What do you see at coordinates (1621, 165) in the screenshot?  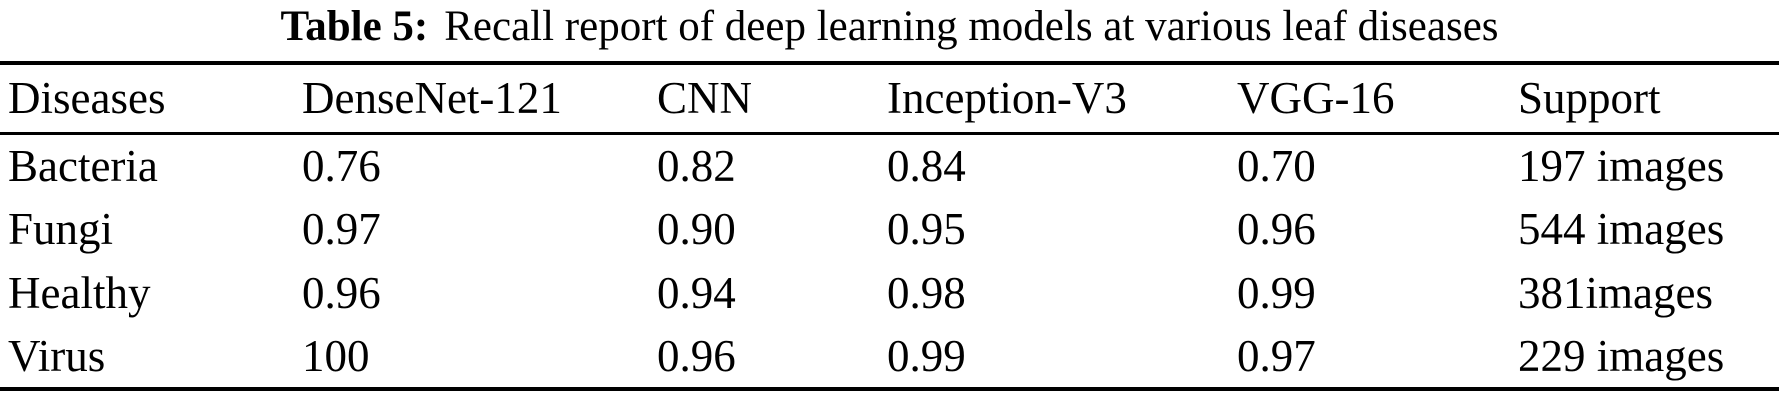 I see `cell-support: 197 images` at bounding box center [1621, 165].